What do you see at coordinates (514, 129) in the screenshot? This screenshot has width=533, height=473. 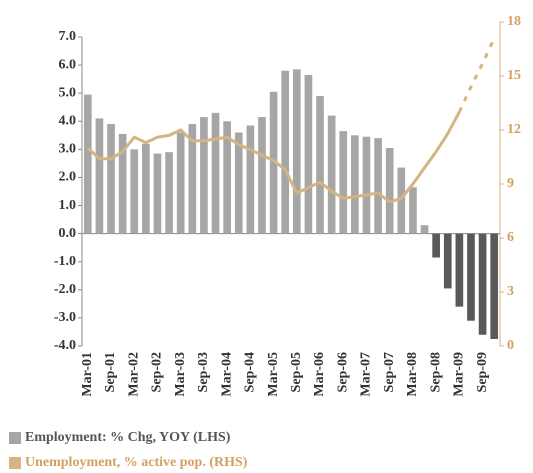 I see `y2-tick-label: 12` at bounding box center [514, 129].